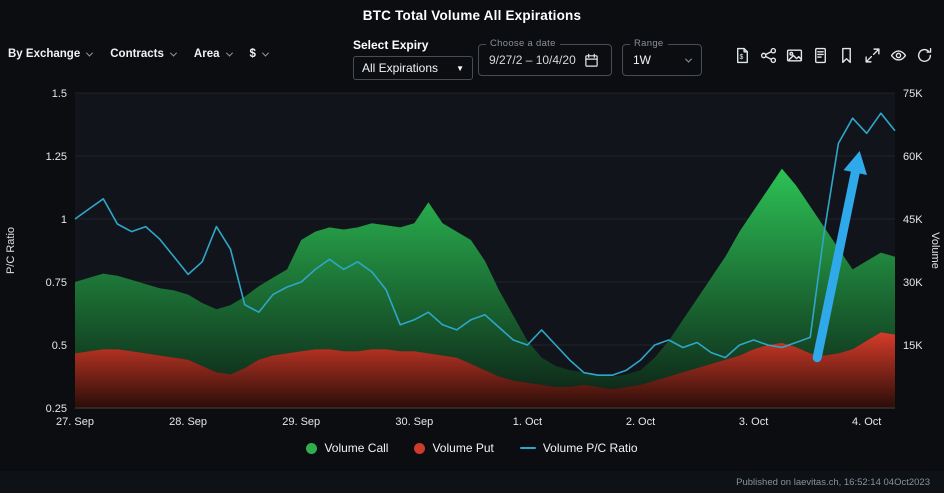 The image size is (944, 493). I want to click on refresh-icon, so click(924, 55).